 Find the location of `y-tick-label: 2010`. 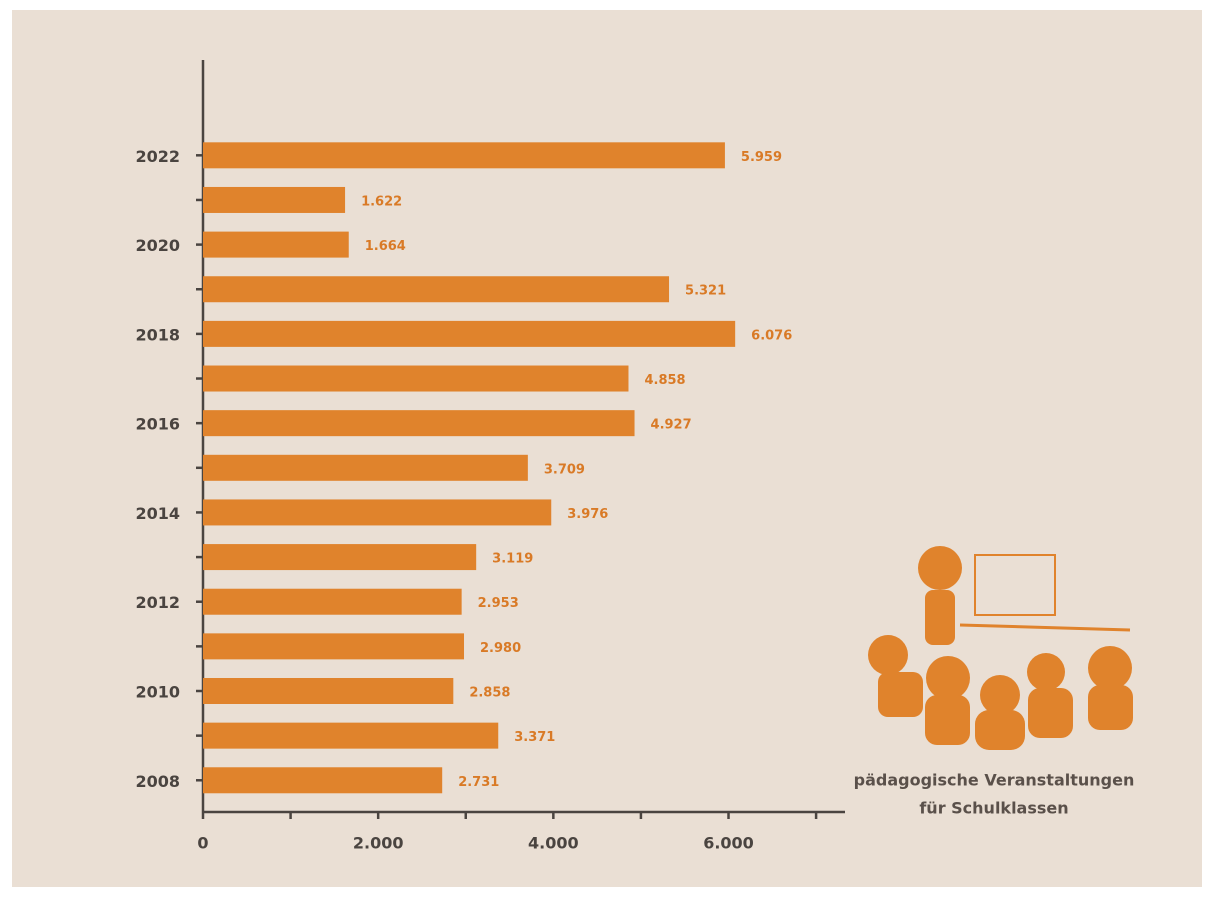

y-tick-label: 2010 is located at coordinates (157, 692).